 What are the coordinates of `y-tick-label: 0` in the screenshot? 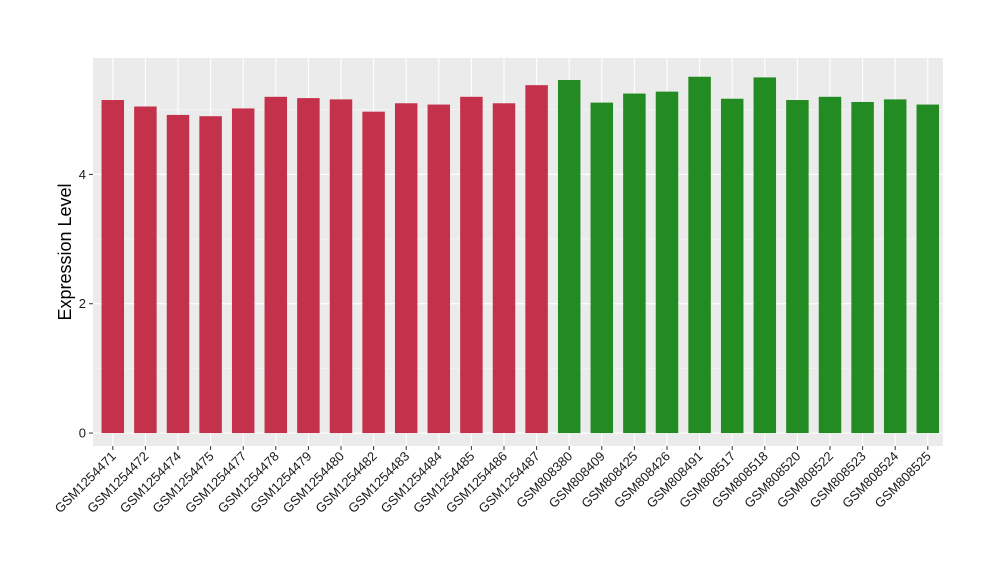 It's located at (82, 433).